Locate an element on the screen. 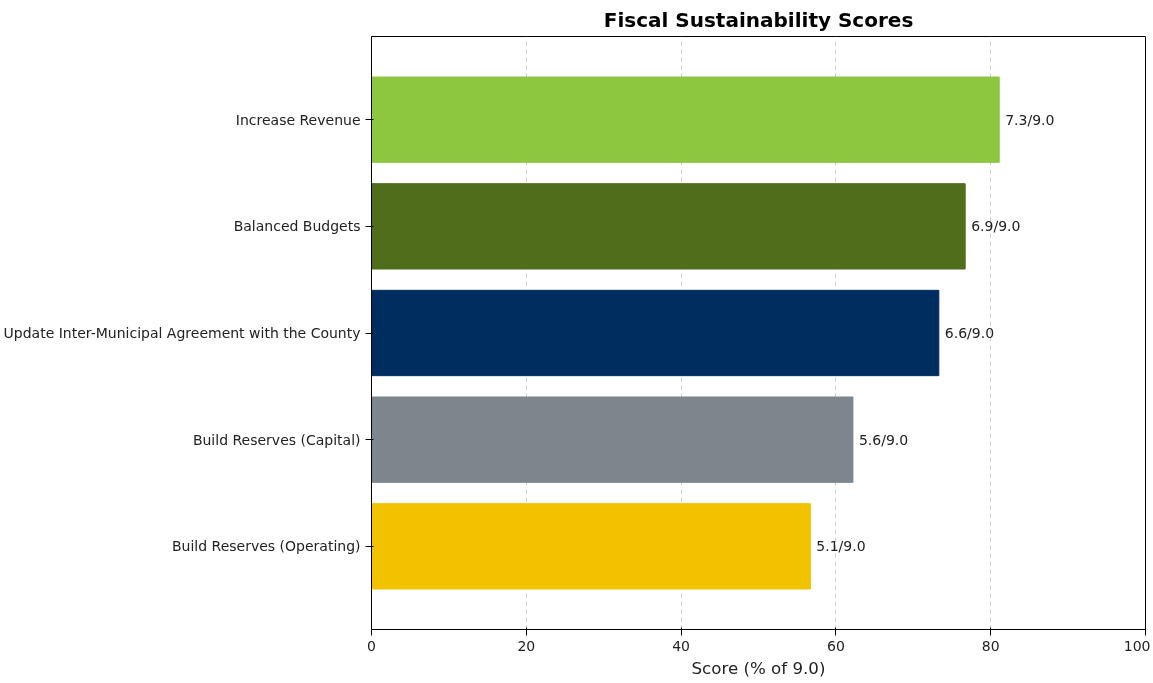 The image size is (1153, 683). data-label: 6.6/9.0 is located at coordinates (969, 333).